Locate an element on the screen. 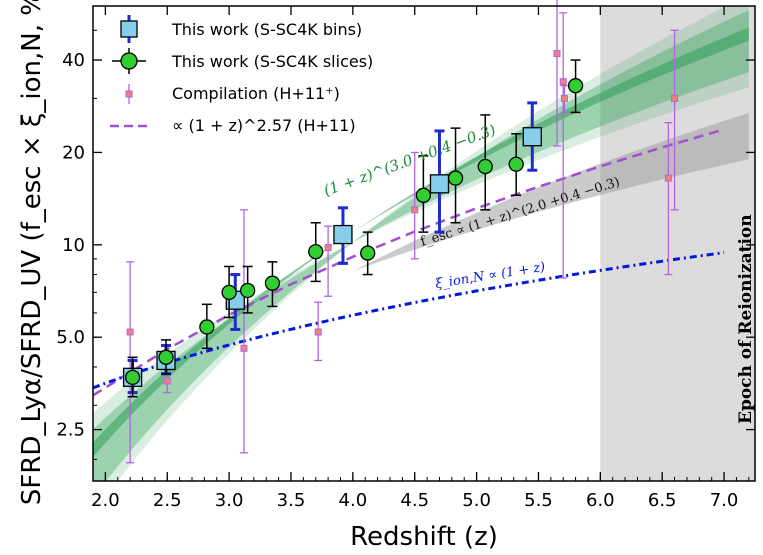 The image size is (763, 555). x-tick-label: 4.0 is located at coordinates (353, 500).